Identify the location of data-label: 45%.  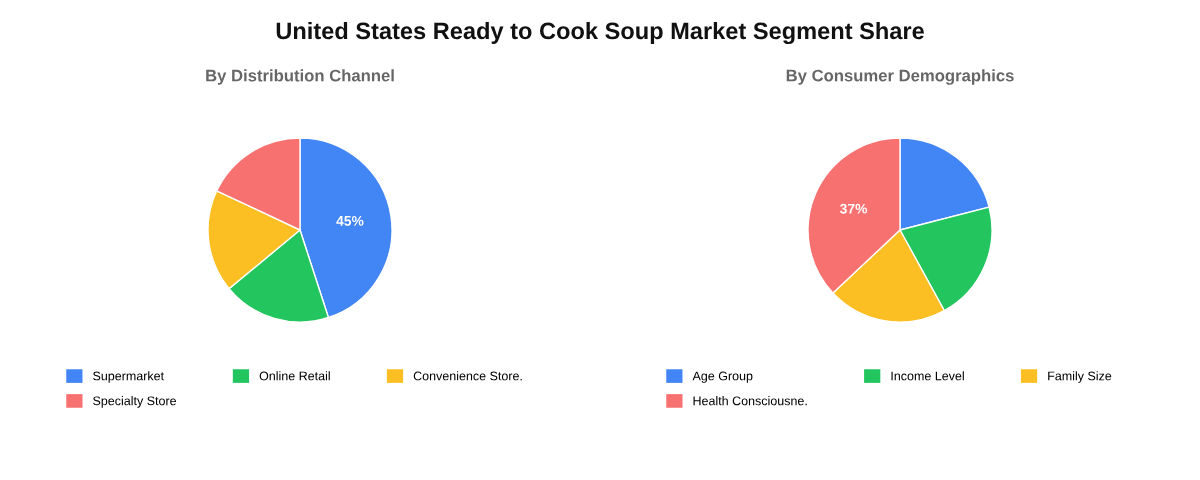
(350, 221).